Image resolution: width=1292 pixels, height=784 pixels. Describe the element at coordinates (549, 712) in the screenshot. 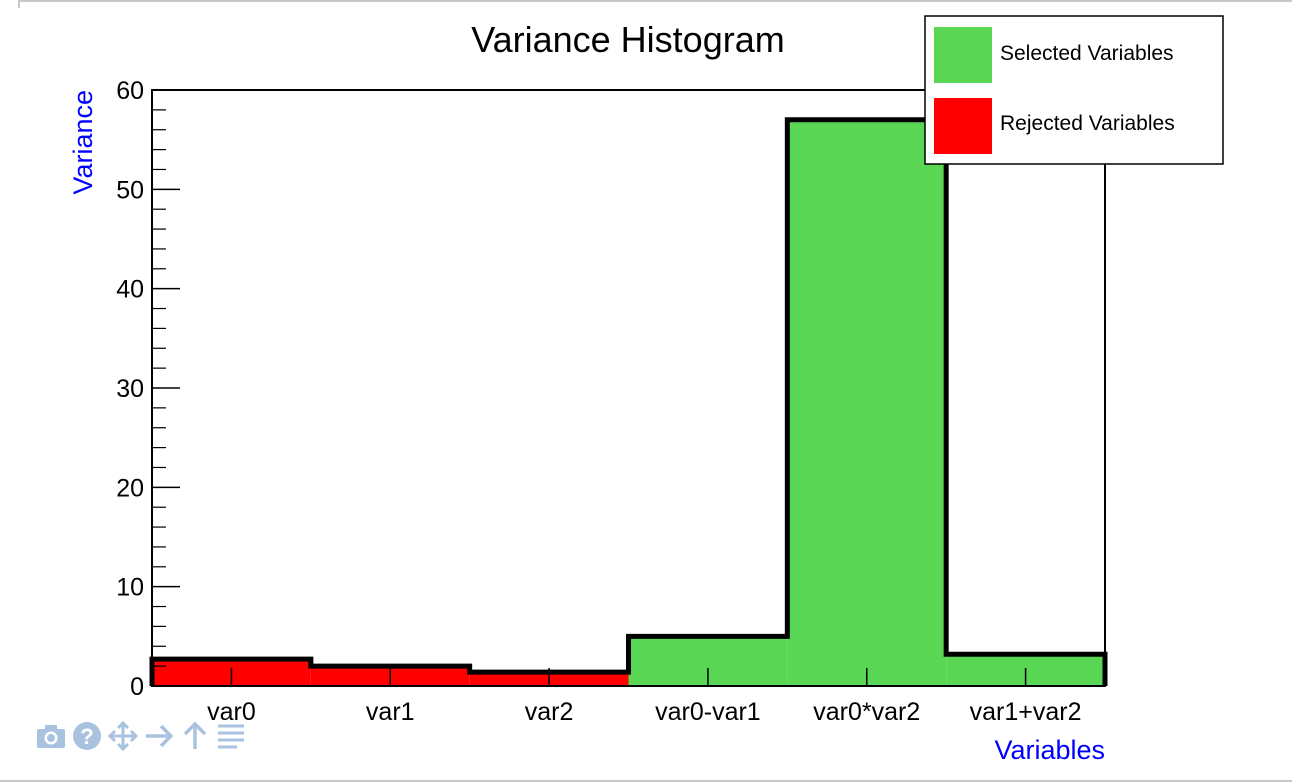

I see `x-tick-label: var2` at that location.